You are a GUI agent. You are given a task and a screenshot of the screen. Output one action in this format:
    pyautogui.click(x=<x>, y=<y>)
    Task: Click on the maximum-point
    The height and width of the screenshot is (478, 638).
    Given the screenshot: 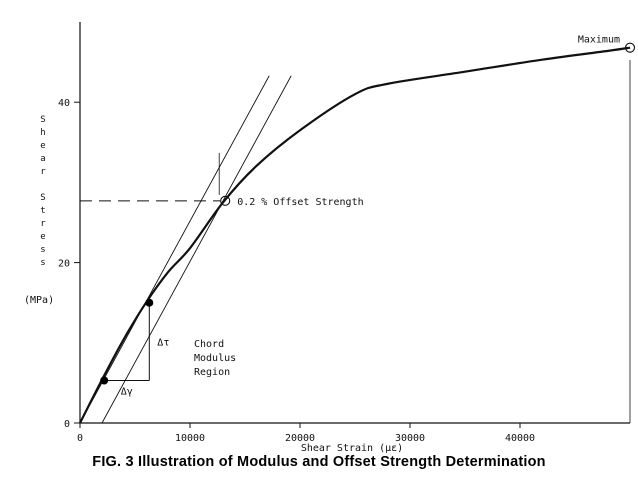 What is the action you would take?
    pyautogui.click(x=630, y=47)
    